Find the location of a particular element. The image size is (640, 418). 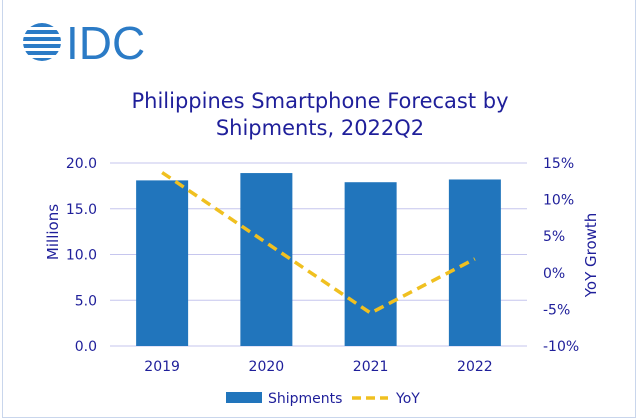

y2-tick-label: 5% is located at coordinates (554, 237).